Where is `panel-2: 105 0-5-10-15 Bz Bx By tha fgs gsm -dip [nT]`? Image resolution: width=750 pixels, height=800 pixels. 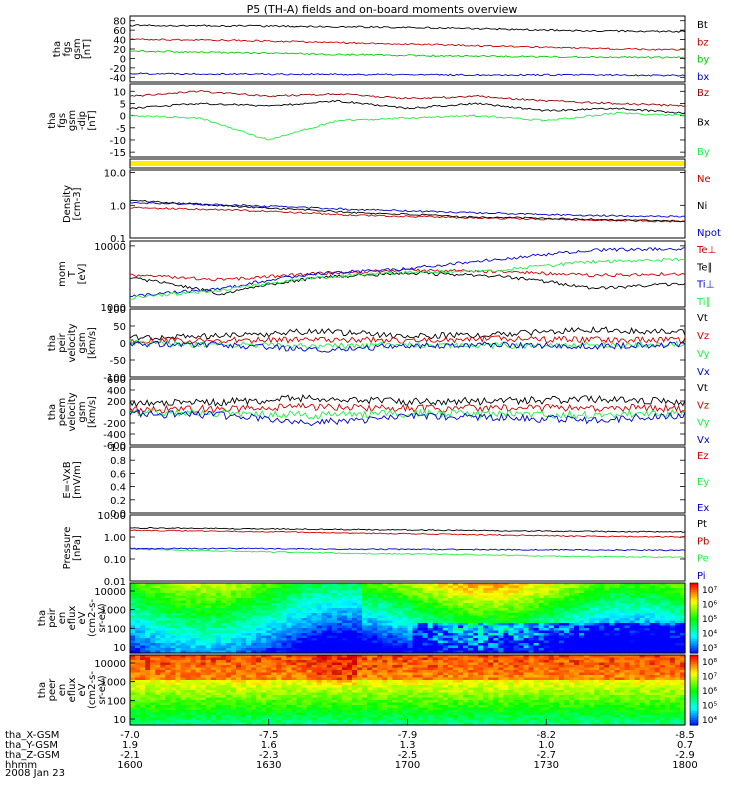
panel-2: 105 0-5-10-15 Bz Bx By tha fgs gsm -dip [nT] is located at coordinates (378, 121).